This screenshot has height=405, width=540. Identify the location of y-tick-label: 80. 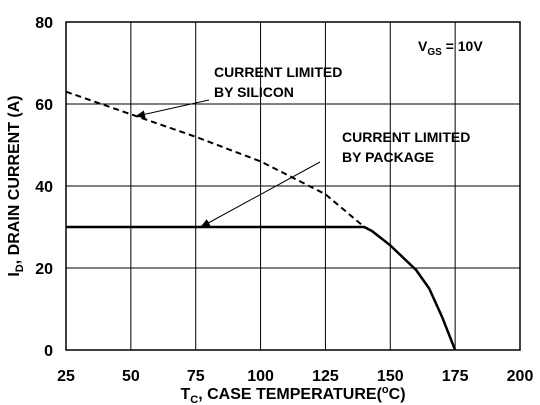
(44, 23).